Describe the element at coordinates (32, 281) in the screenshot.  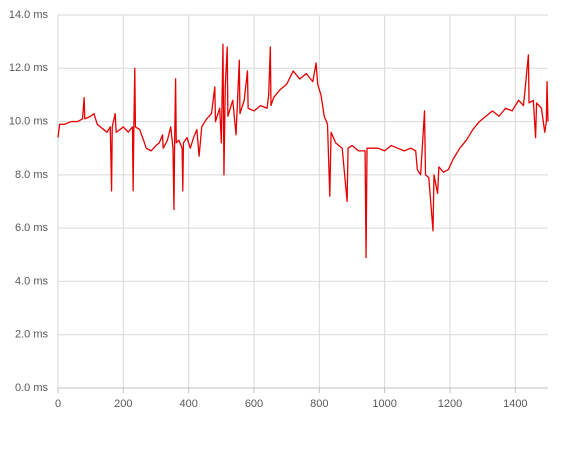
I see `y-tick-label: 4.0 ms` at that location.